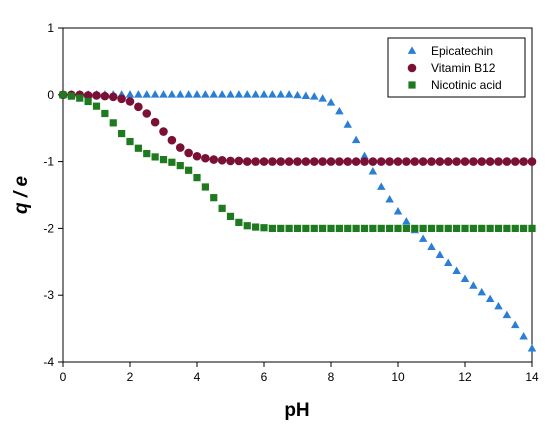 The image size is (550, 430). What do you see at coordinates (48, 362) in the screenshot?
I see `y-tick-label: -4` at bounding box center [48, 362].